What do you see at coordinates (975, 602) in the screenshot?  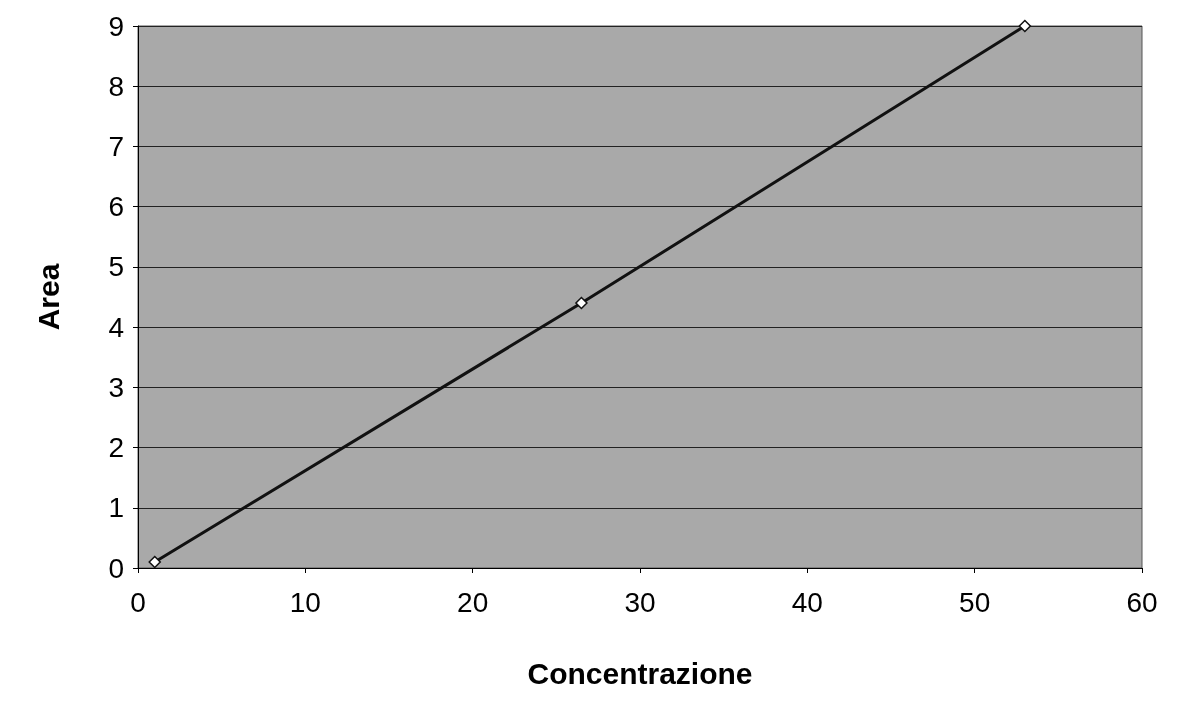 I see `x-tick-label: 50` at bounding box center [975, 602].